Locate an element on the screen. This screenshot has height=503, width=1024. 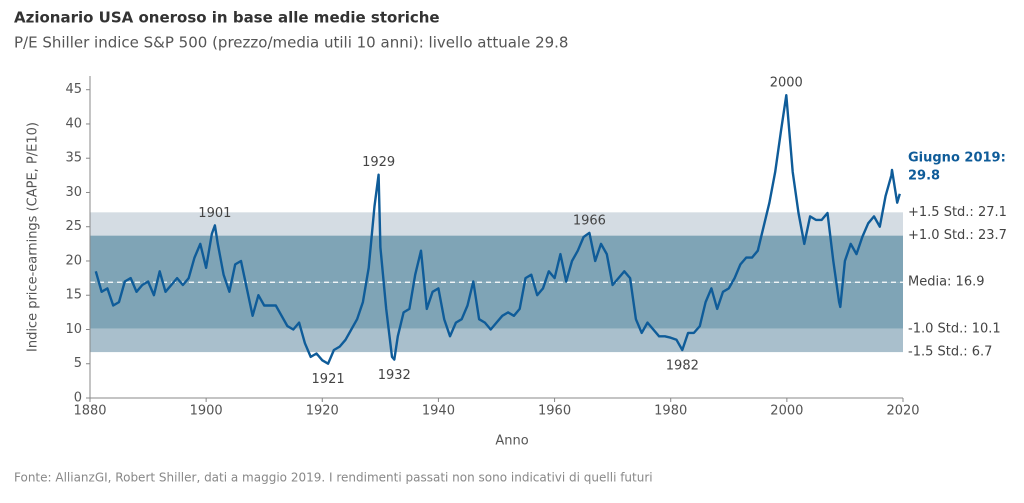
level-label: -1.0 Std.: 10.1 is located at coordinates (954, 328).